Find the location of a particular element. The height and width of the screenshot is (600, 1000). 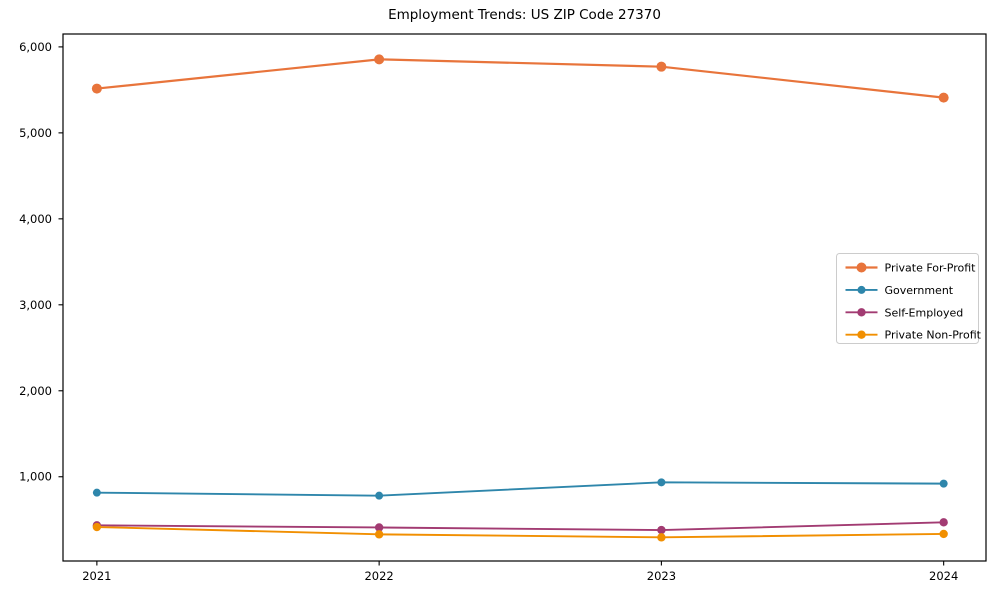

data-point-private-non-profit-2022 is located at coordinates (379, 534).